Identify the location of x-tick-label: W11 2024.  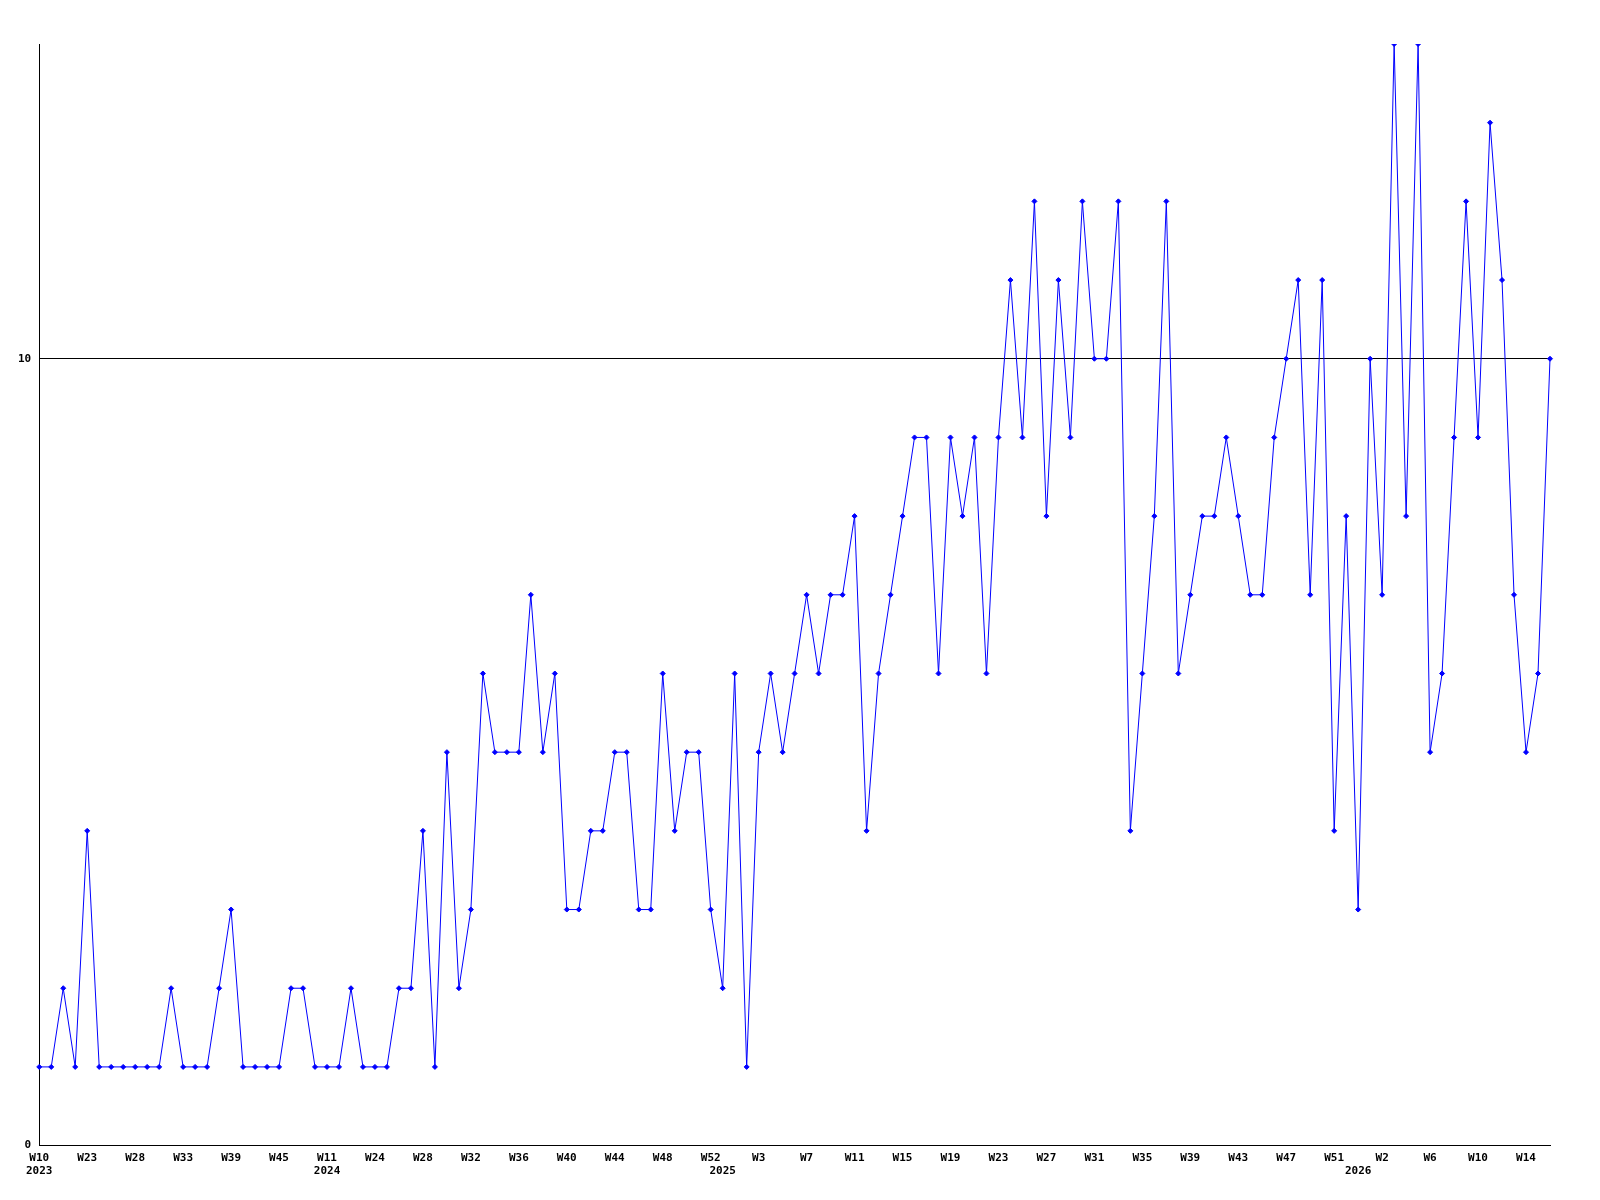
(327, 1164).